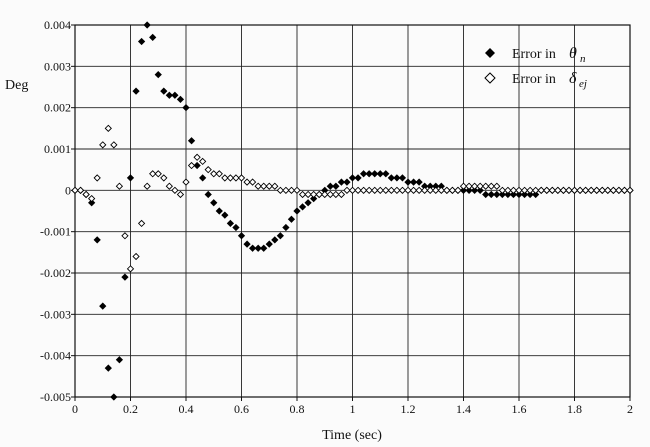 The image size is (650, 447). I want to click on y-tick-label: 0.001, so click(57, 149).